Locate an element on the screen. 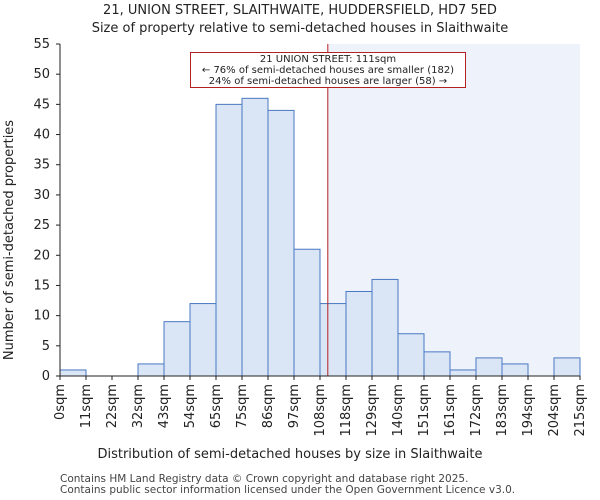  x-tick-label: 204sqm is located at coordinates (554, 410).